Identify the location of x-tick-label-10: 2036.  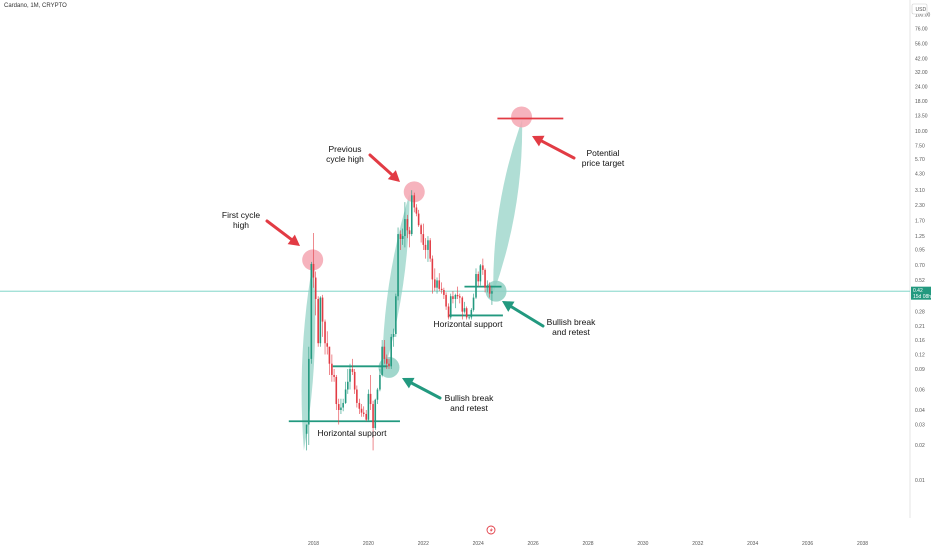
(807, 544).